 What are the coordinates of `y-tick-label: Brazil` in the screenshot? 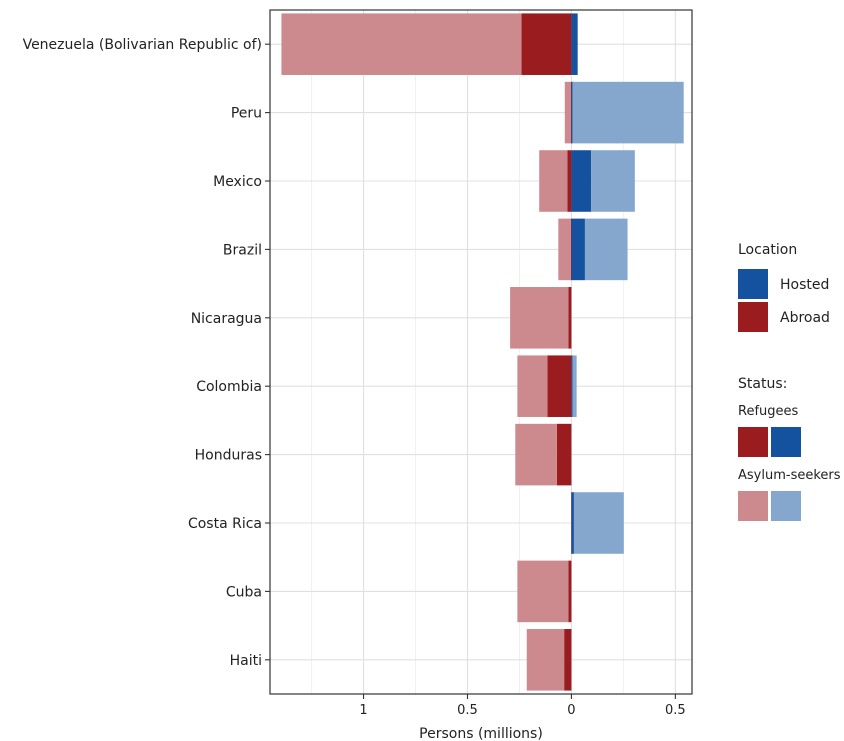 It's located at (242, 250).